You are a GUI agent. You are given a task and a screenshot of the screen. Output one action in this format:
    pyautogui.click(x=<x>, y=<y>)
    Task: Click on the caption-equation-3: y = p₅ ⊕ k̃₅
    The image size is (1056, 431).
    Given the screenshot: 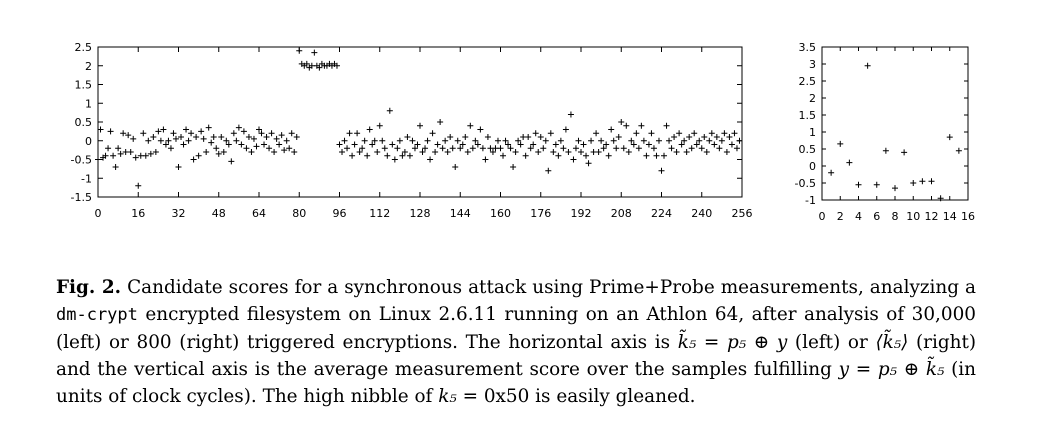 What is the action you would take?
    pyautogui.click(x=891, y=369)
    